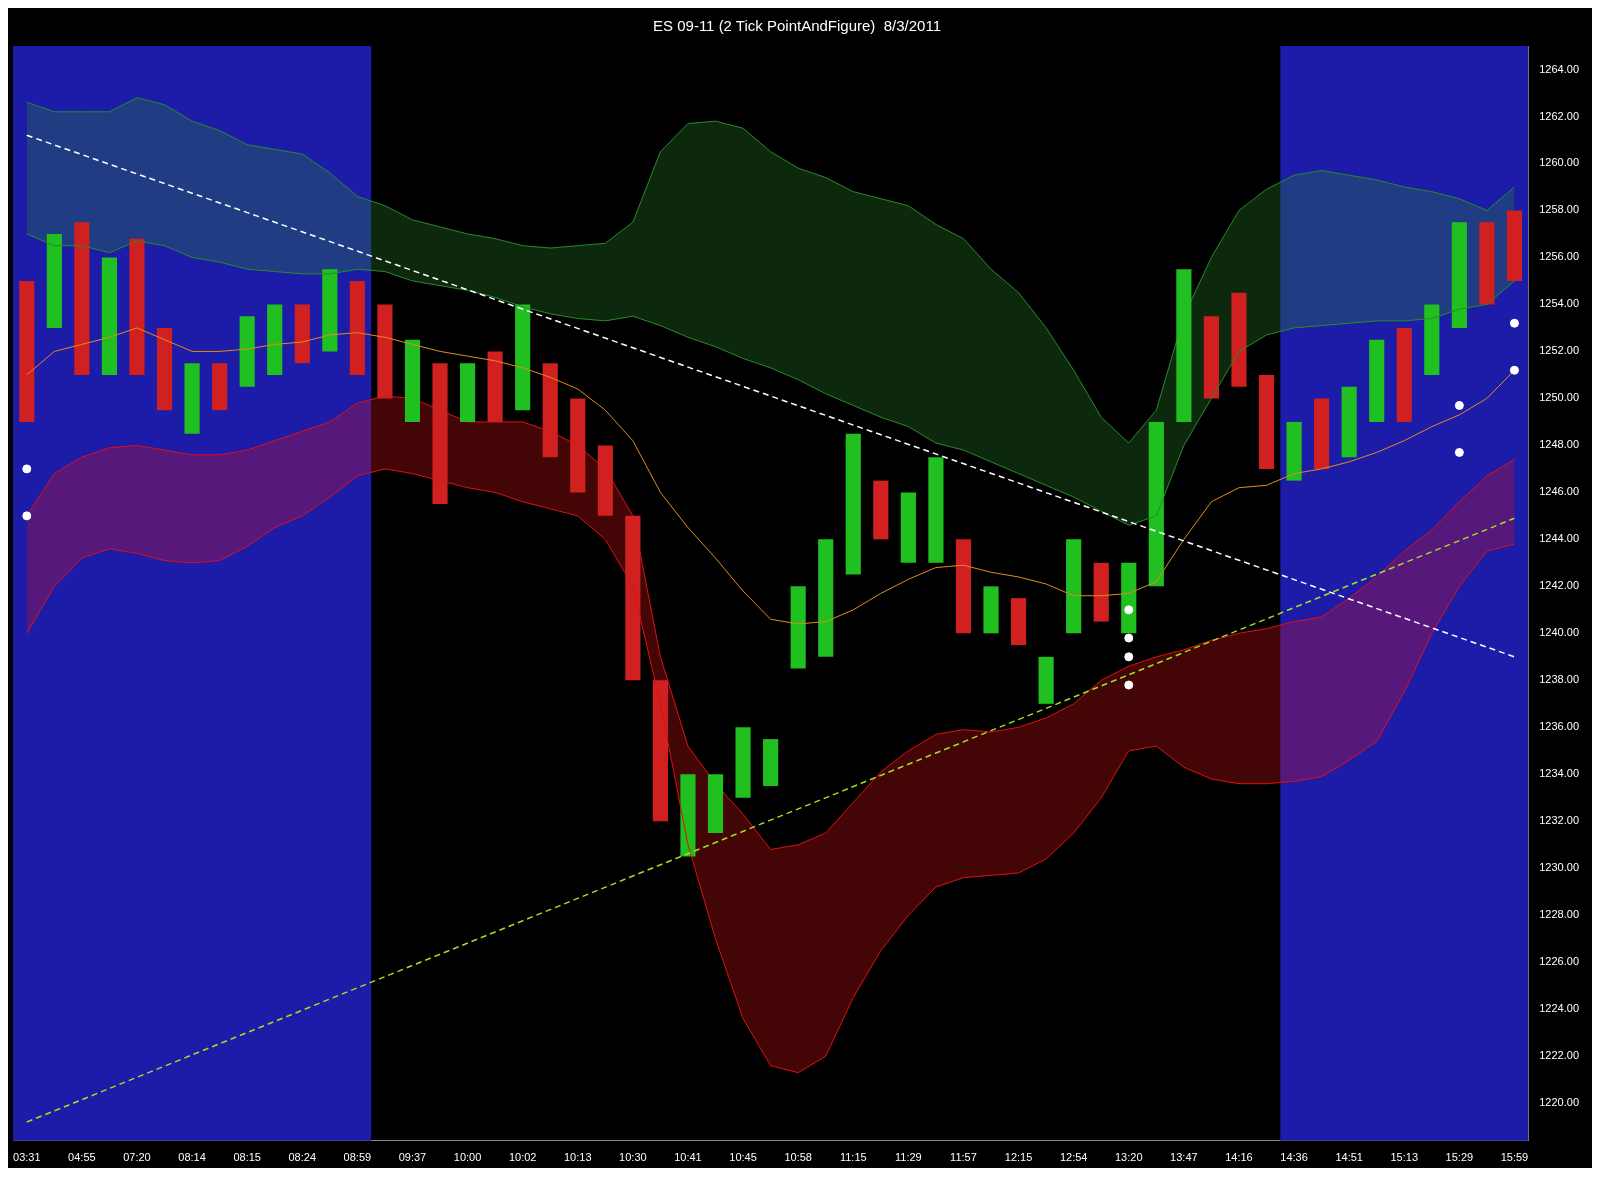 The image size is (1600, 1184). Describe the element at coordinates (1559, 1102) in the screenshot. I see `y-tick-label: 1220.00` at that location.